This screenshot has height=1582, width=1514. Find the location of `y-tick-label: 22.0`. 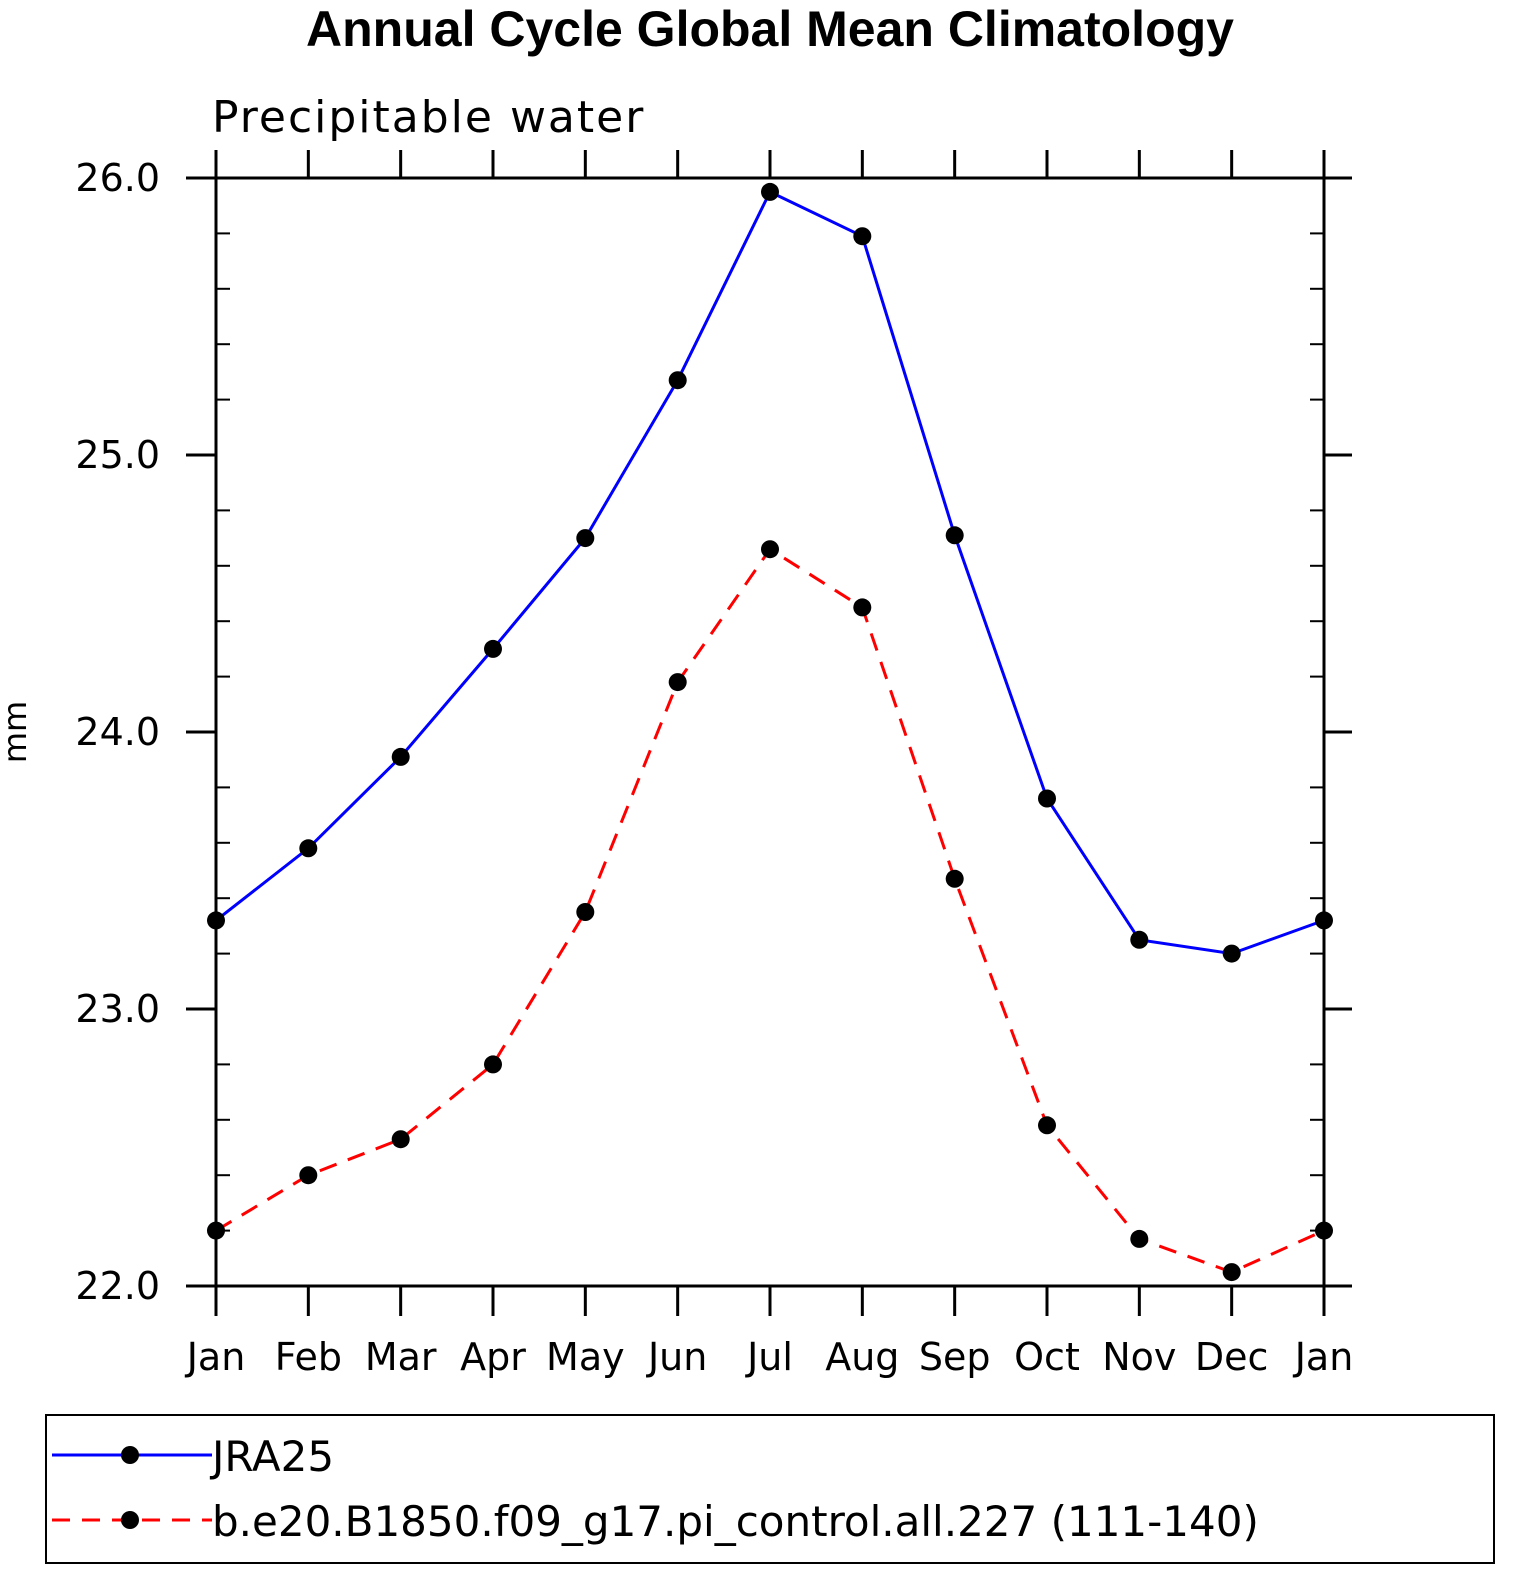

y-tick-label: 22.0 is located at coordinates (117, 1286).